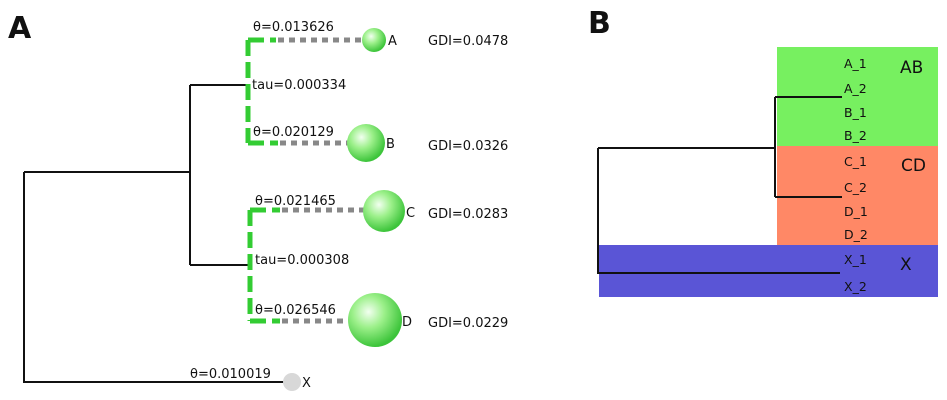 This screenshot has width=947, height=400. What do you see at coordinates (857, 195) in the screenshot?
I see `group-cd-box` at bounding box center [857, 195].